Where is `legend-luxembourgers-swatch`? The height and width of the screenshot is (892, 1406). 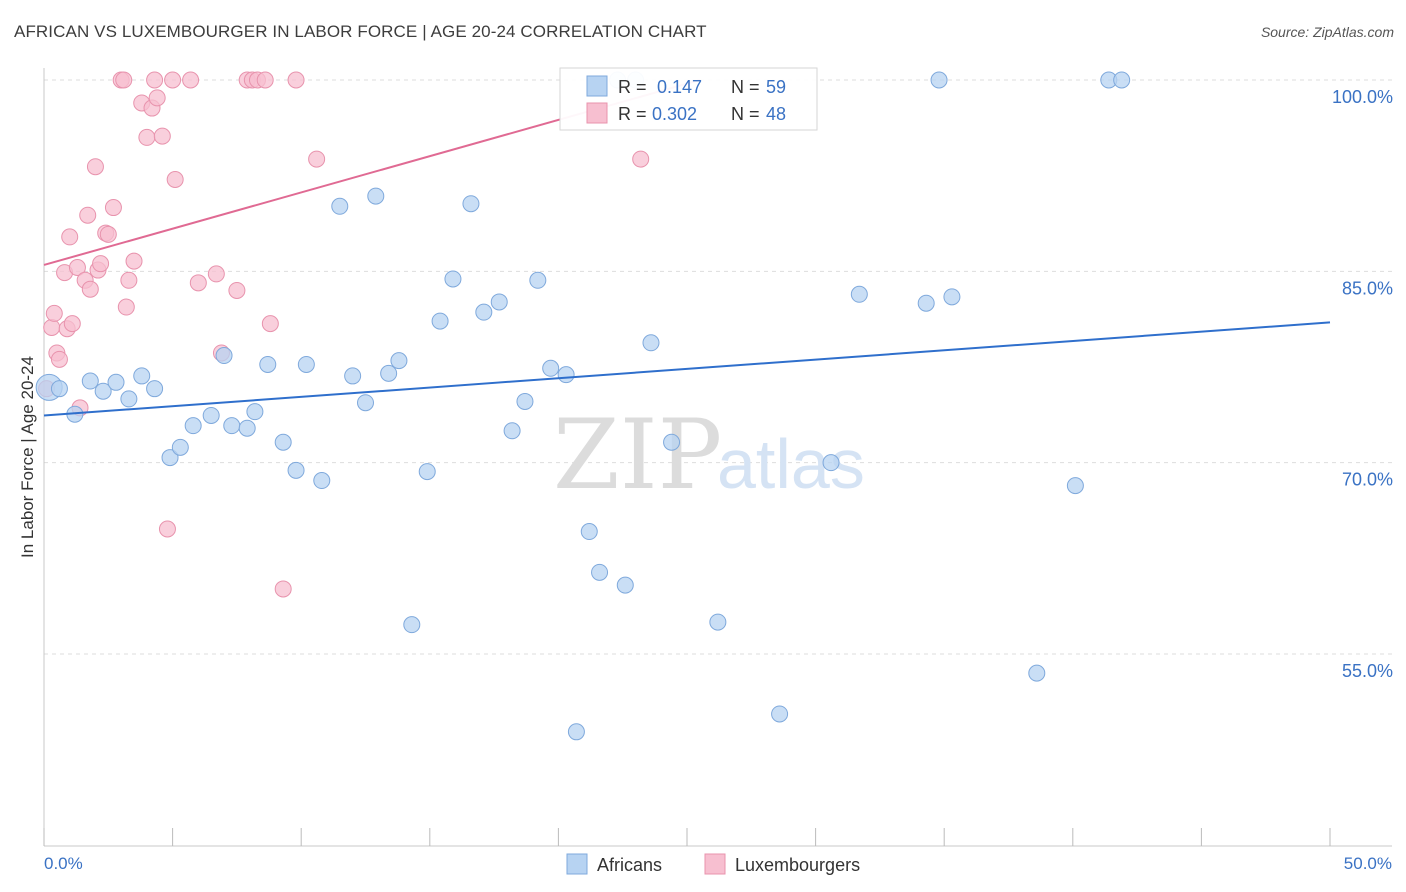
legend-luxembourgers-swatch is located at coordinates (715, 864).